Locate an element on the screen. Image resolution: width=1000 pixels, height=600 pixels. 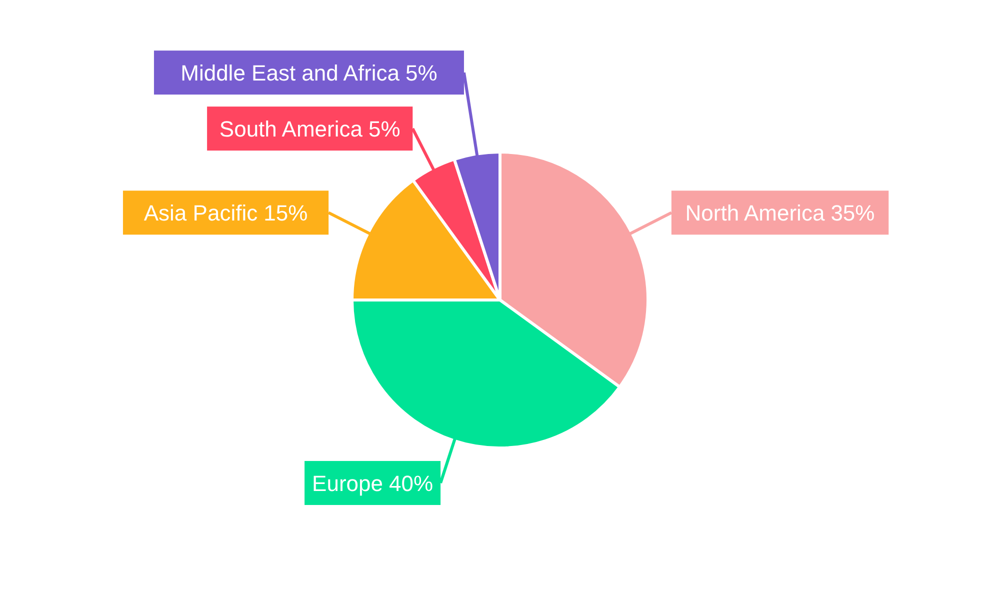
slice-label: Europe is located at coordinates (347, 483).